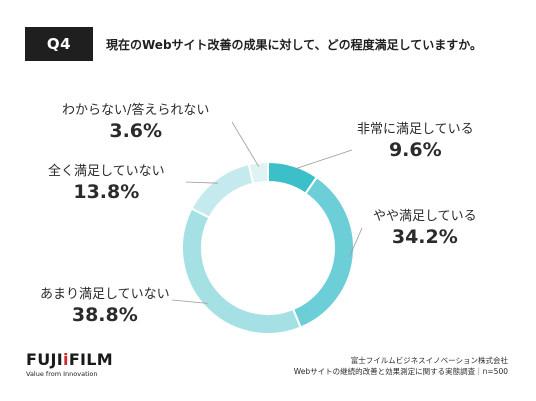 The height and width of the screenshot is (401, 536). What do you see at coordinates (425, 216) in the screenshot?
I see `label-somewhat-satisfied-name: やや満足している` at bounding box center [425, 216].